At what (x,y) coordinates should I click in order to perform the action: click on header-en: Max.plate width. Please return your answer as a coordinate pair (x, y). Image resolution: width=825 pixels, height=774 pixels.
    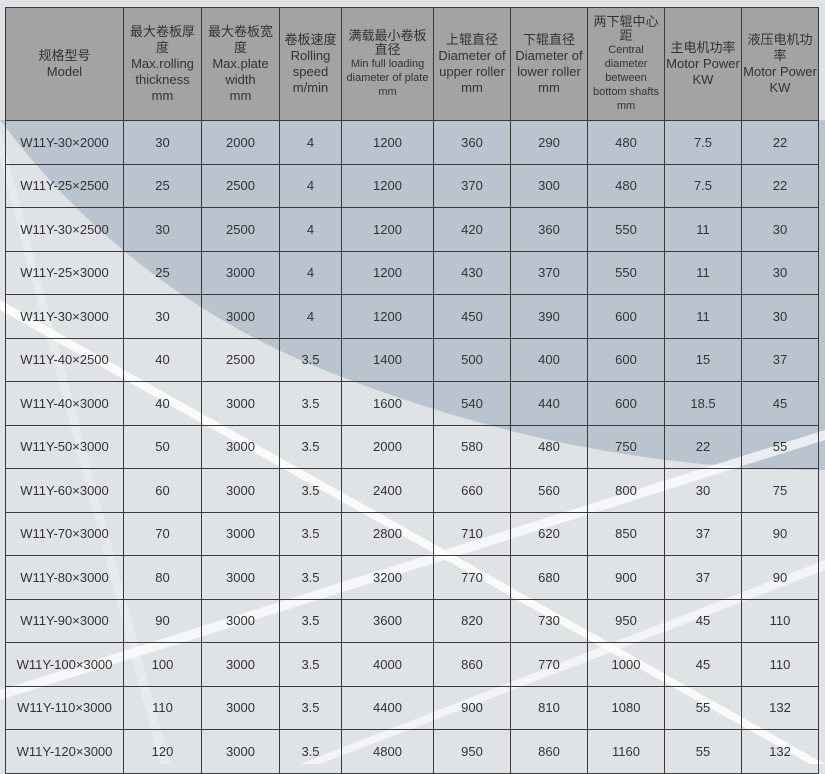
    Looking at the image, I should click on (240, 71).